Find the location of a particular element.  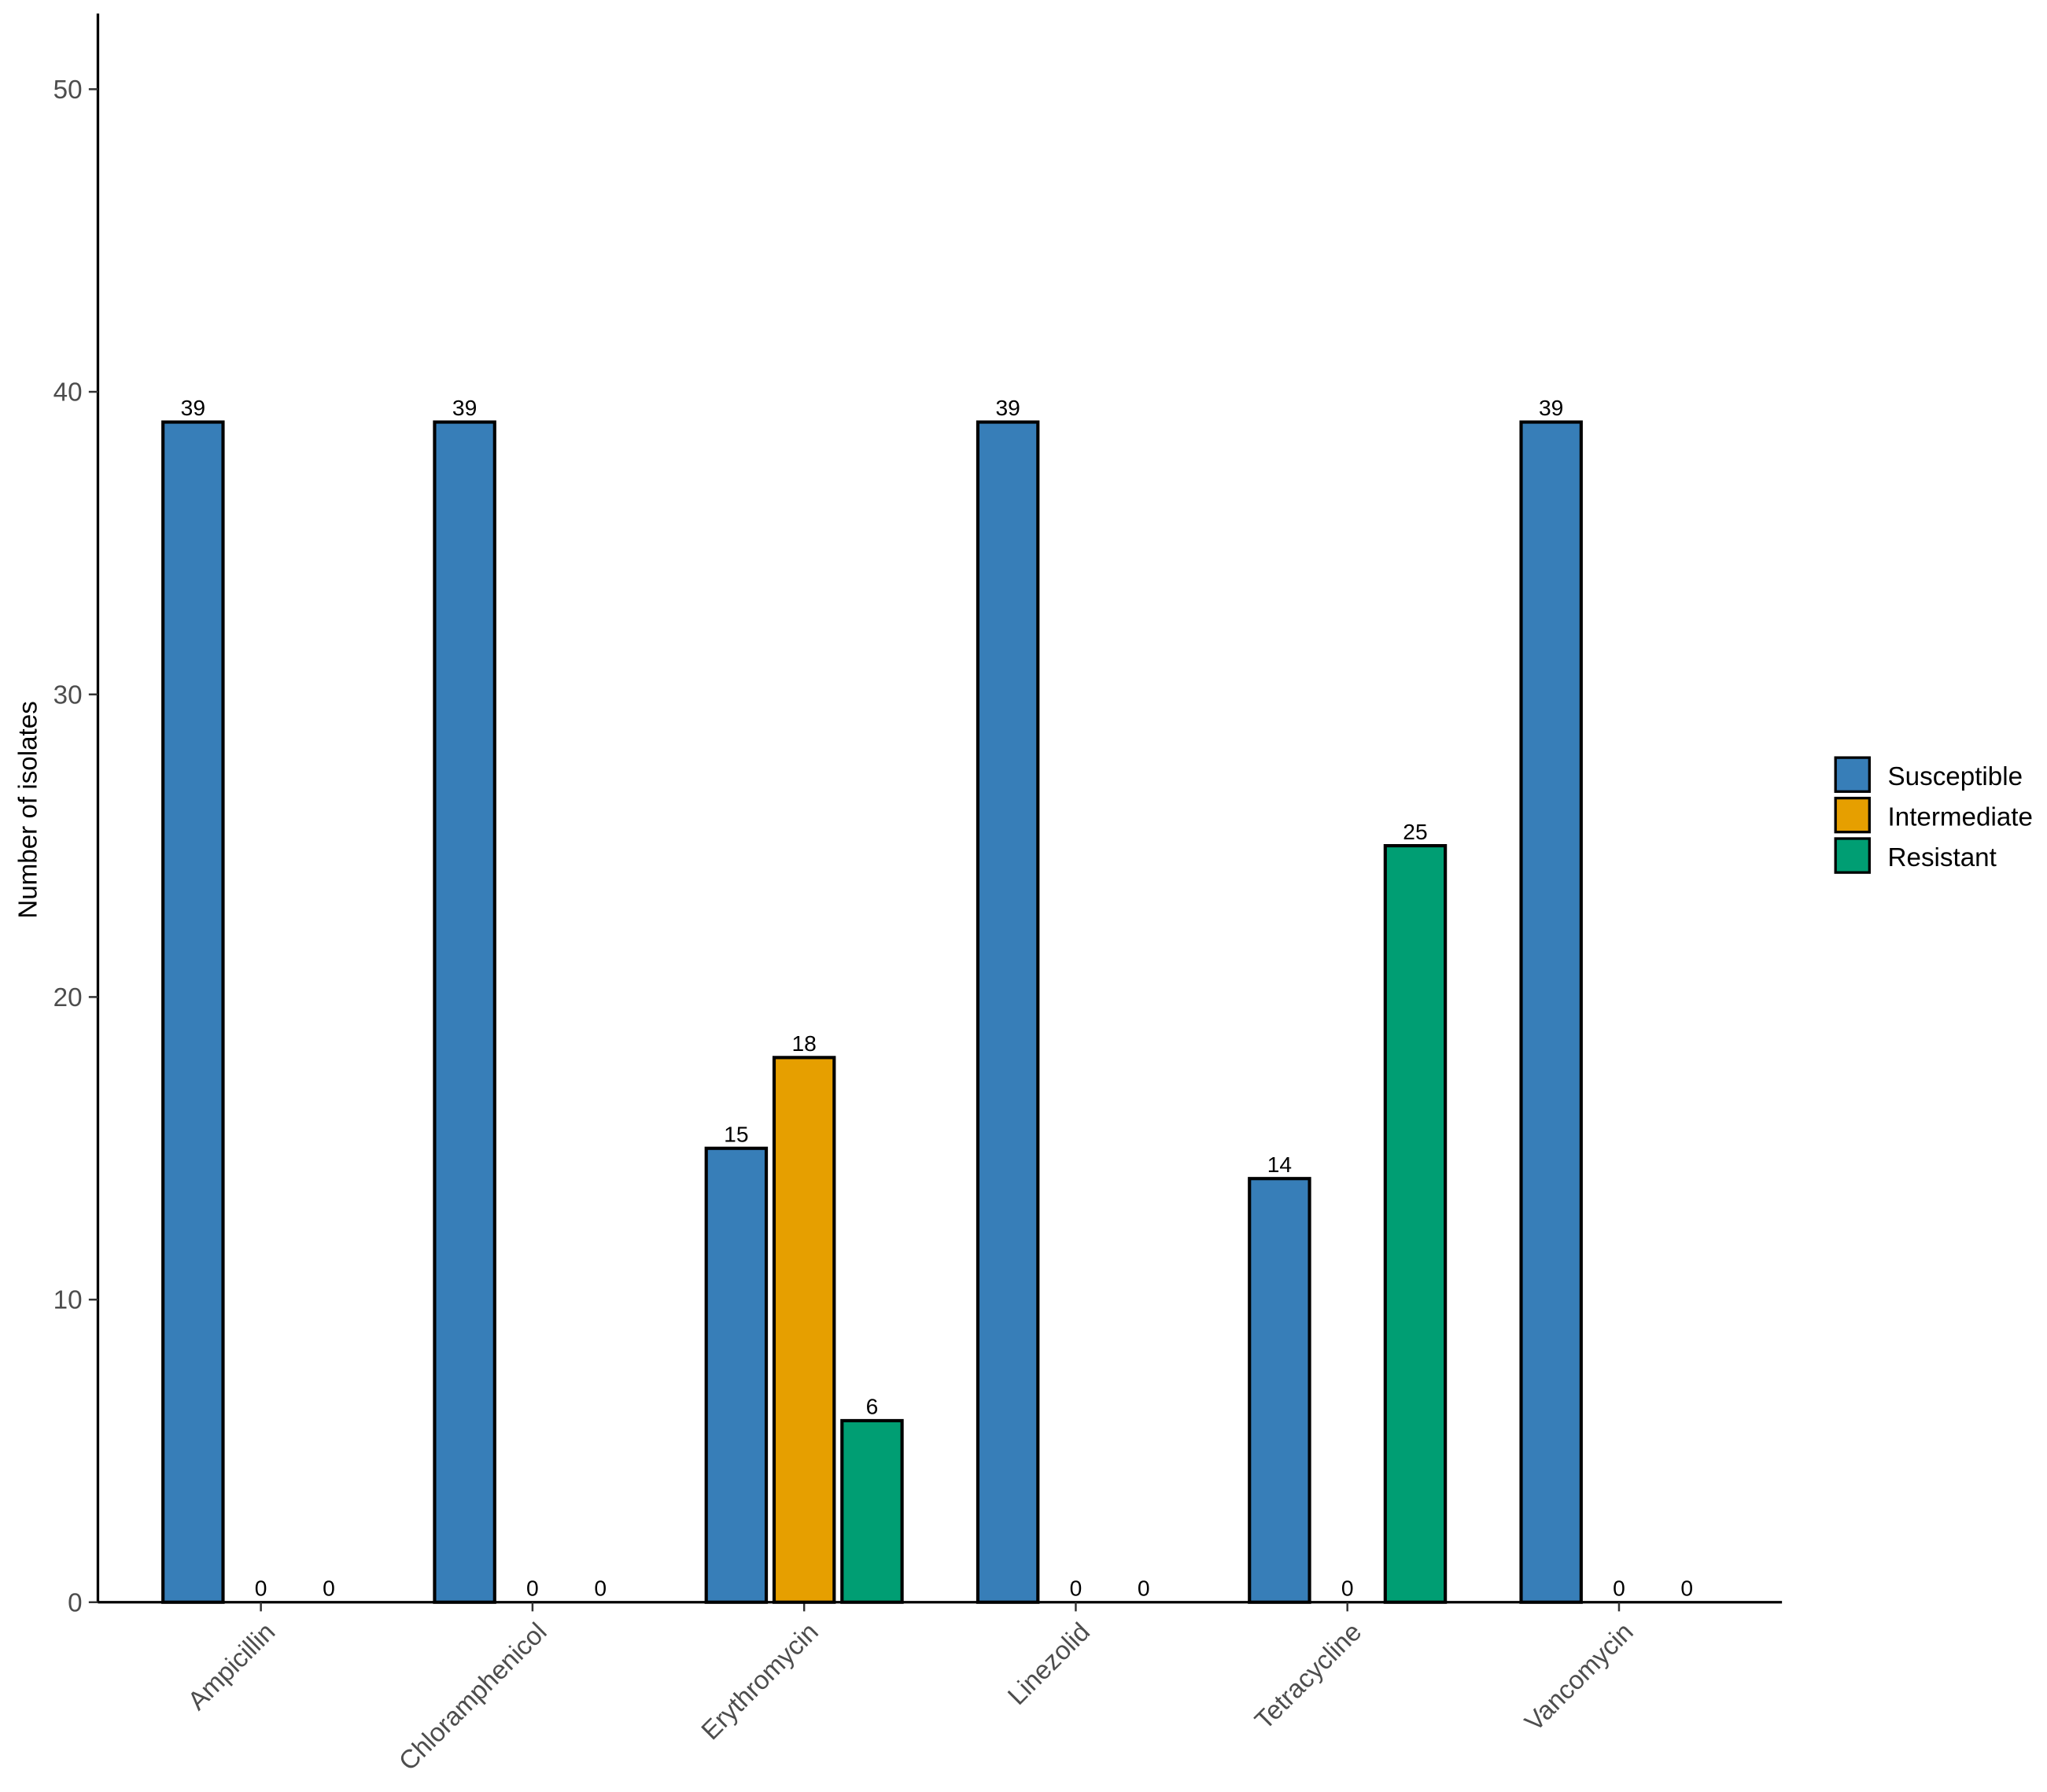

y-tick-label: 20 is located at coordinates (68, 997).